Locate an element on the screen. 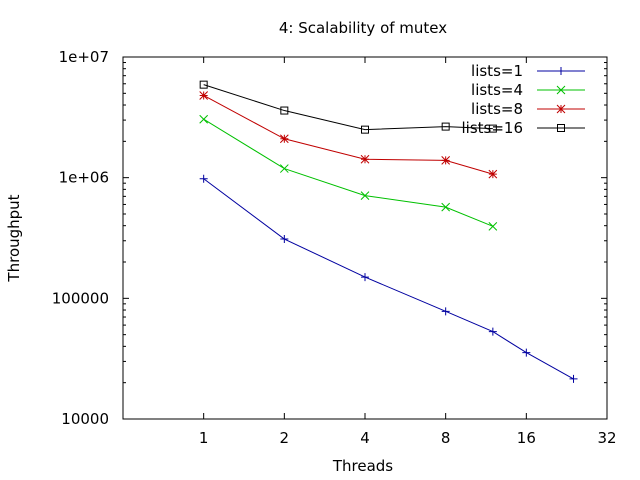 The height and width of the screenshot is (480, 640). x-tick-label: 4 is located at coordinates (365, 438).